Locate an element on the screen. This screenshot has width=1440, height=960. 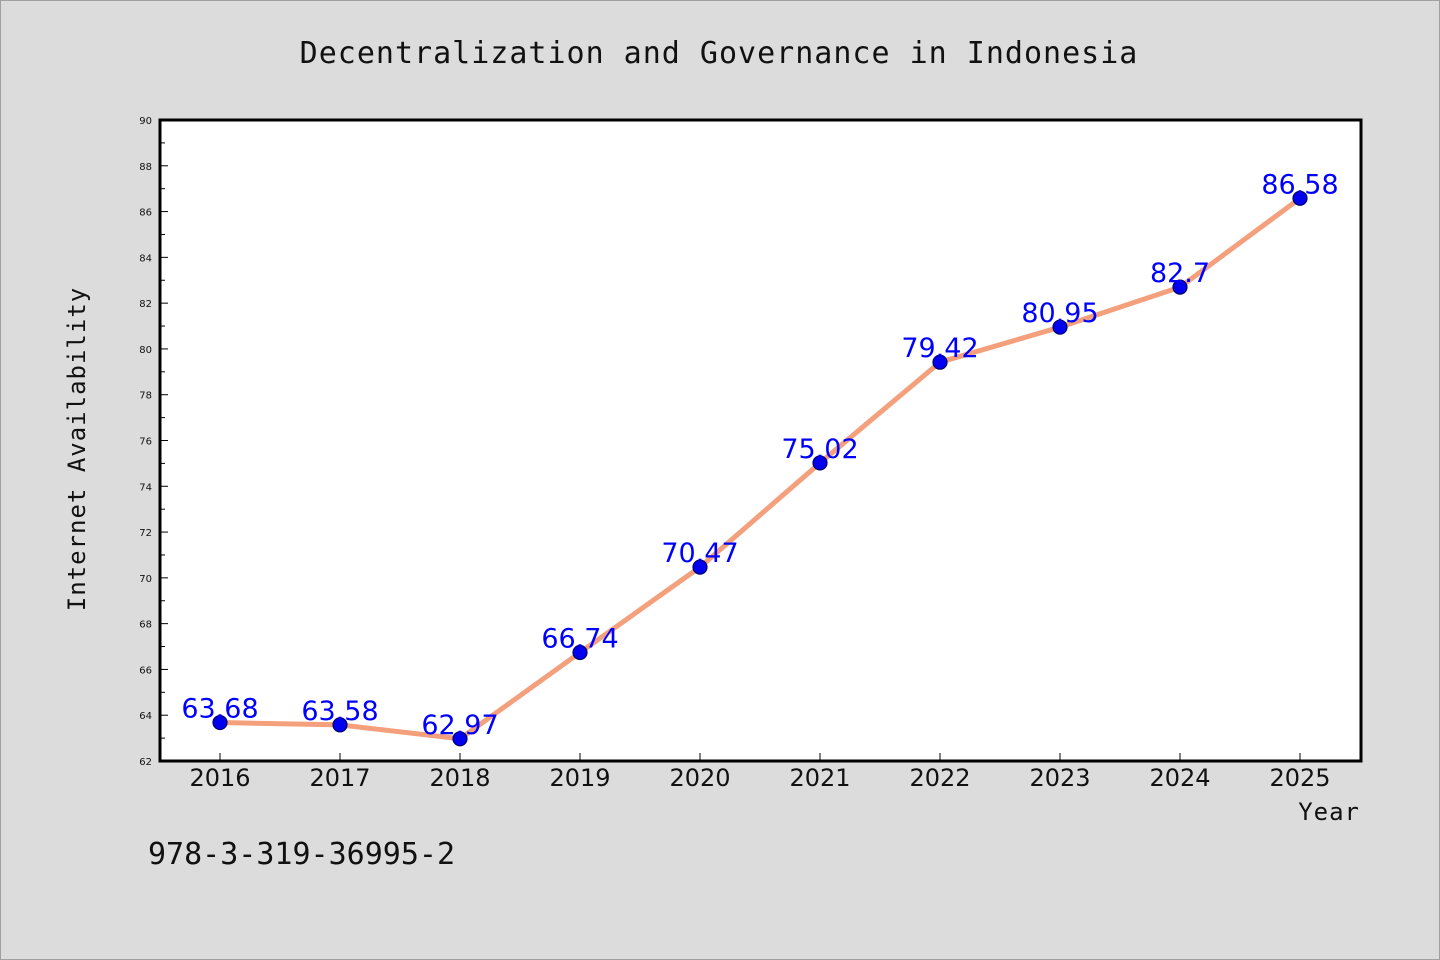
y-tick-label: 76 is located at coordinates (145, 442).